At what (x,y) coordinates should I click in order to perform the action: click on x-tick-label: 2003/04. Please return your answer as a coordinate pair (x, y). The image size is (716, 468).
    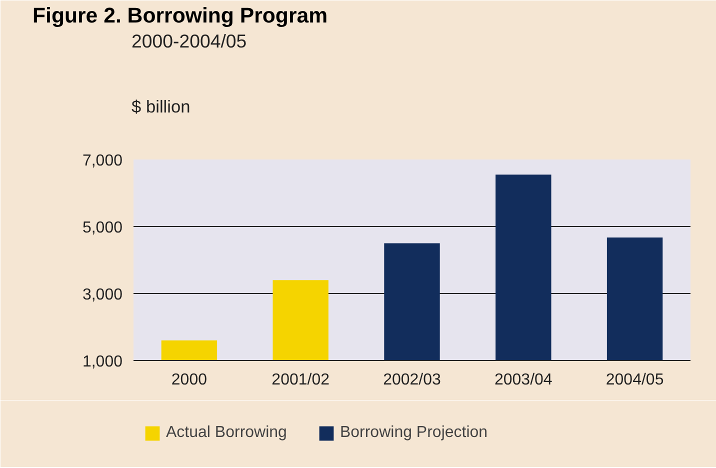
    Looking at the image, I should click on (523, 380).